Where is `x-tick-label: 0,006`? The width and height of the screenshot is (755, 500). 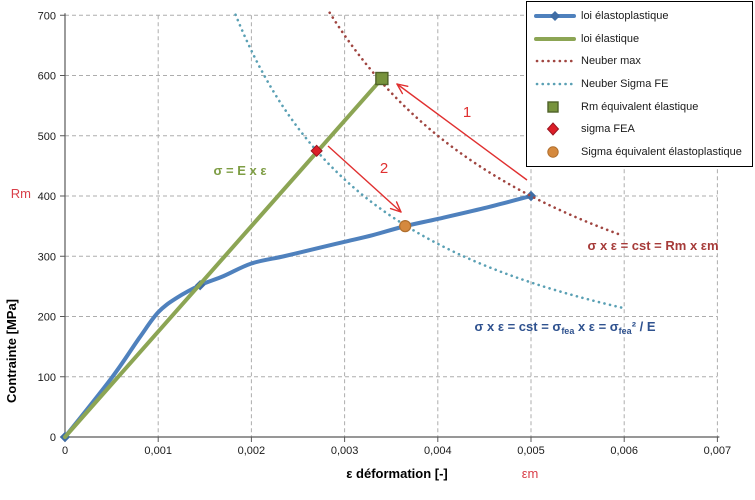
x-tick-label: 0,006 is located at coordinates (624, 451).